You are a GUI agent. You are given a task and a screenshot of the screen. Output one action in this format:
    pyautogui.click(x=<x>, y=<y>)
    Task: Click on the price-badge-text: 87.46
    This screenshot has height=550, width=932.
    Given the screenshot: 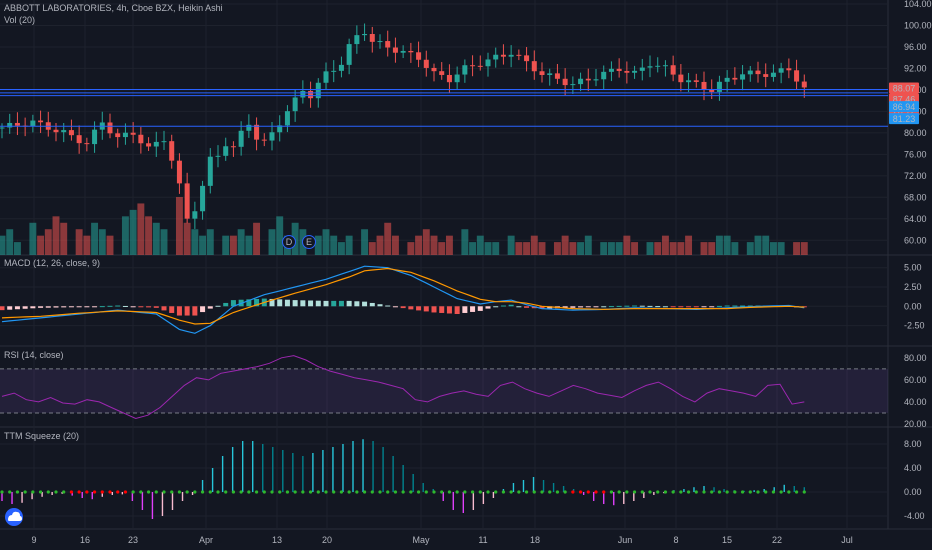 What is the action you would take?
    pyautogui.click(x=904, y=100)
    